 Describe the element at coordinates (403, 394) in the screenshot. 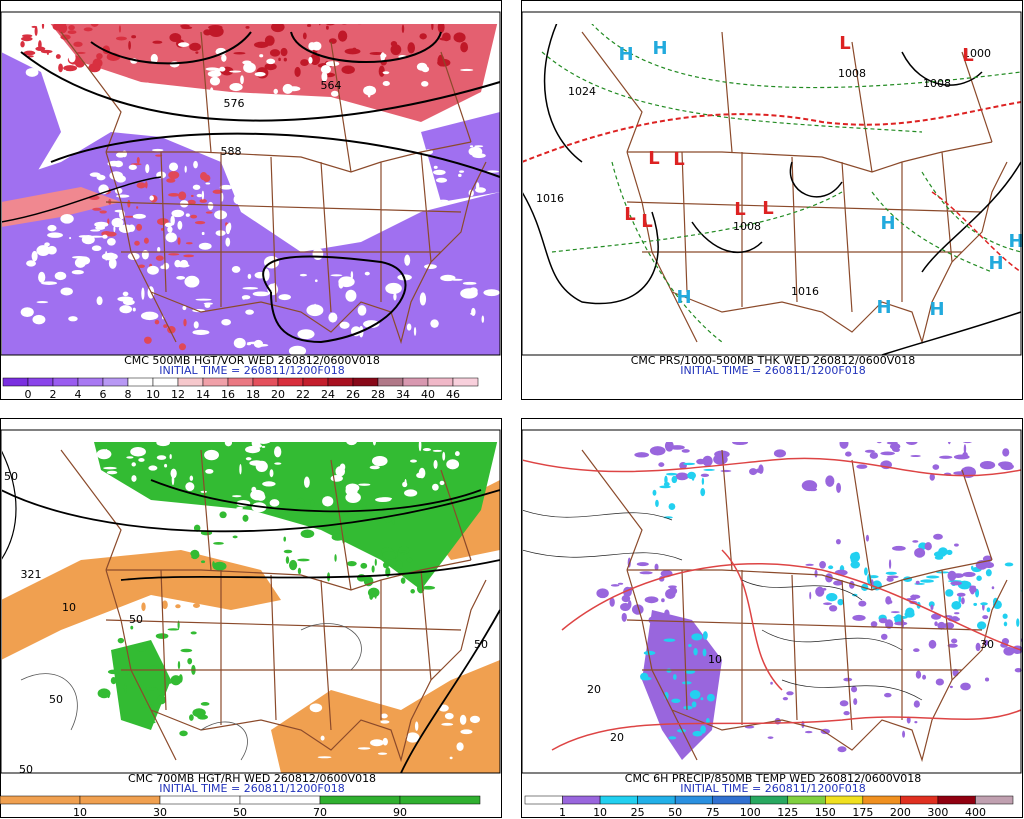

I see `colorbar-label: 34` at that location.